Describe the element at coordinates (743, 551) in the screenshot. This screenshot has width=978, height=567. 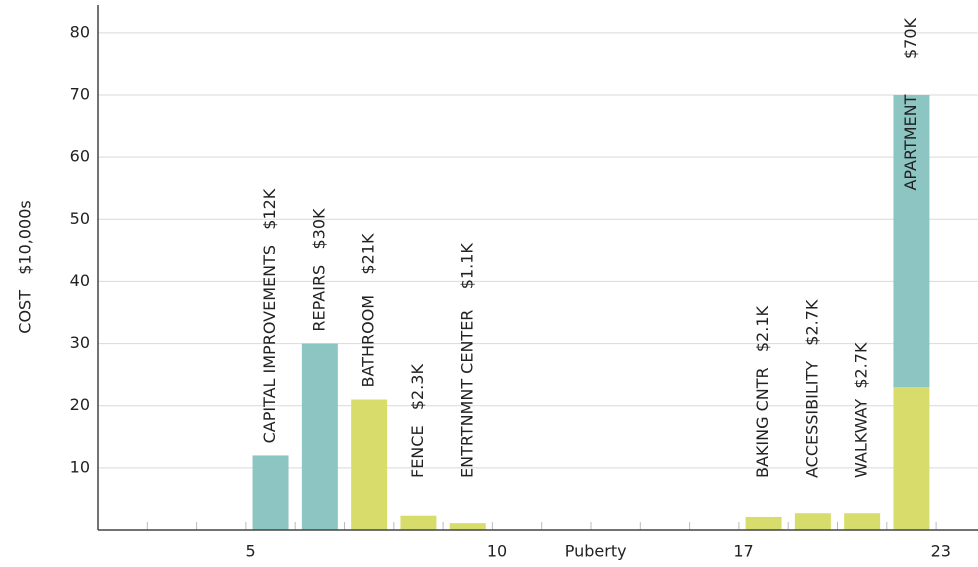
I see `x-tick-label: 17` at that location.